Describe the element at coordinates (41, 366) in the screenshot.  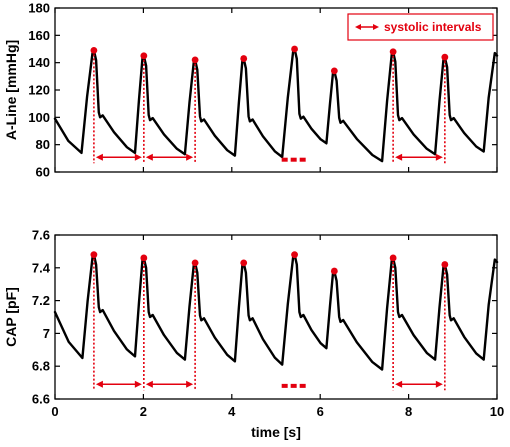
I see `y-tick-label: 6.8` at that location.